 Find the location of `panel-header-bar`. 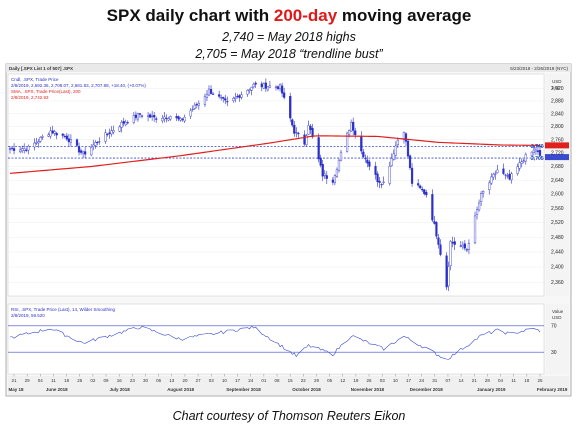

panel-header-bar is located at coordinates (288, 68).